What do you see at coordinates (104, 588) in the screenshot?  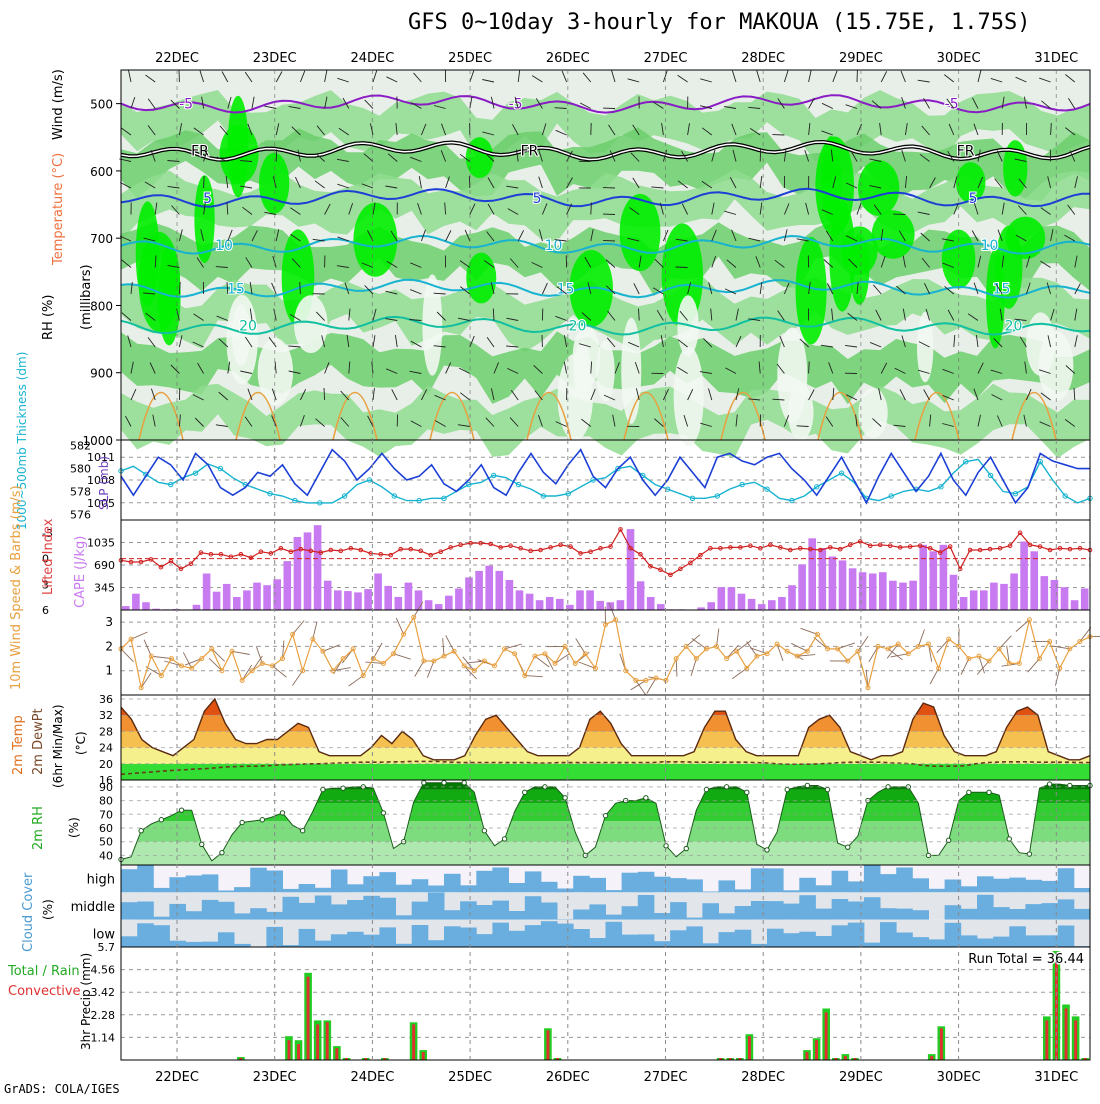 I see `cape-tick-label: 345` at bounding box center [104, 588].